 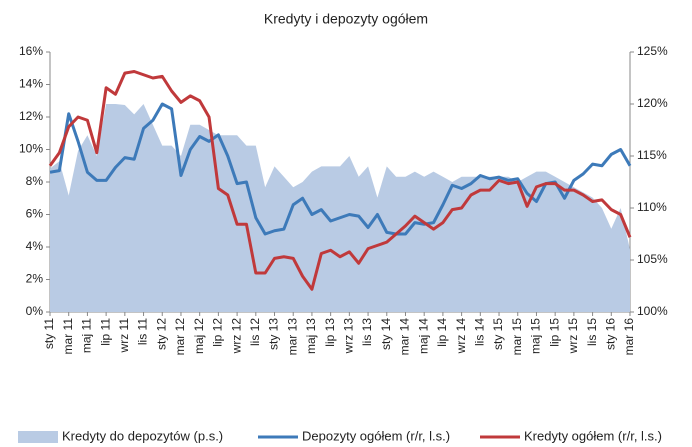 What do you see at coordinates (124, 336) in the screenshot?
I see `x-tick-label: wrz 11` at bounding box center [124, 336].